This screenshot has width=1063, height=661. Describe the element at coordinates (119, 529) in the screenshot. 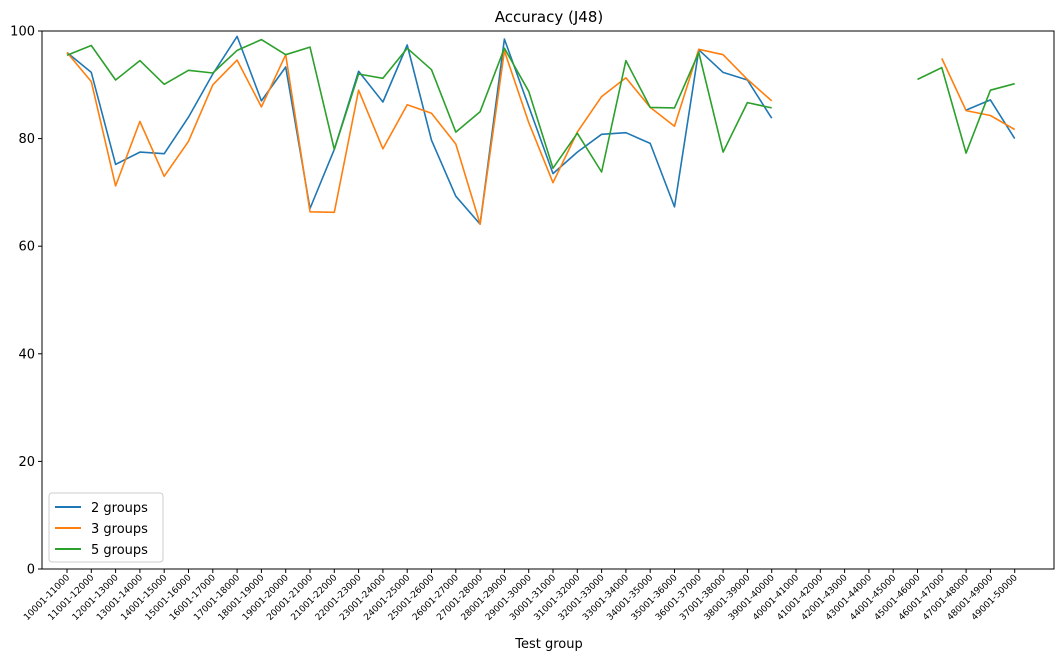

I see `legend-label: 3 groups` at that location.